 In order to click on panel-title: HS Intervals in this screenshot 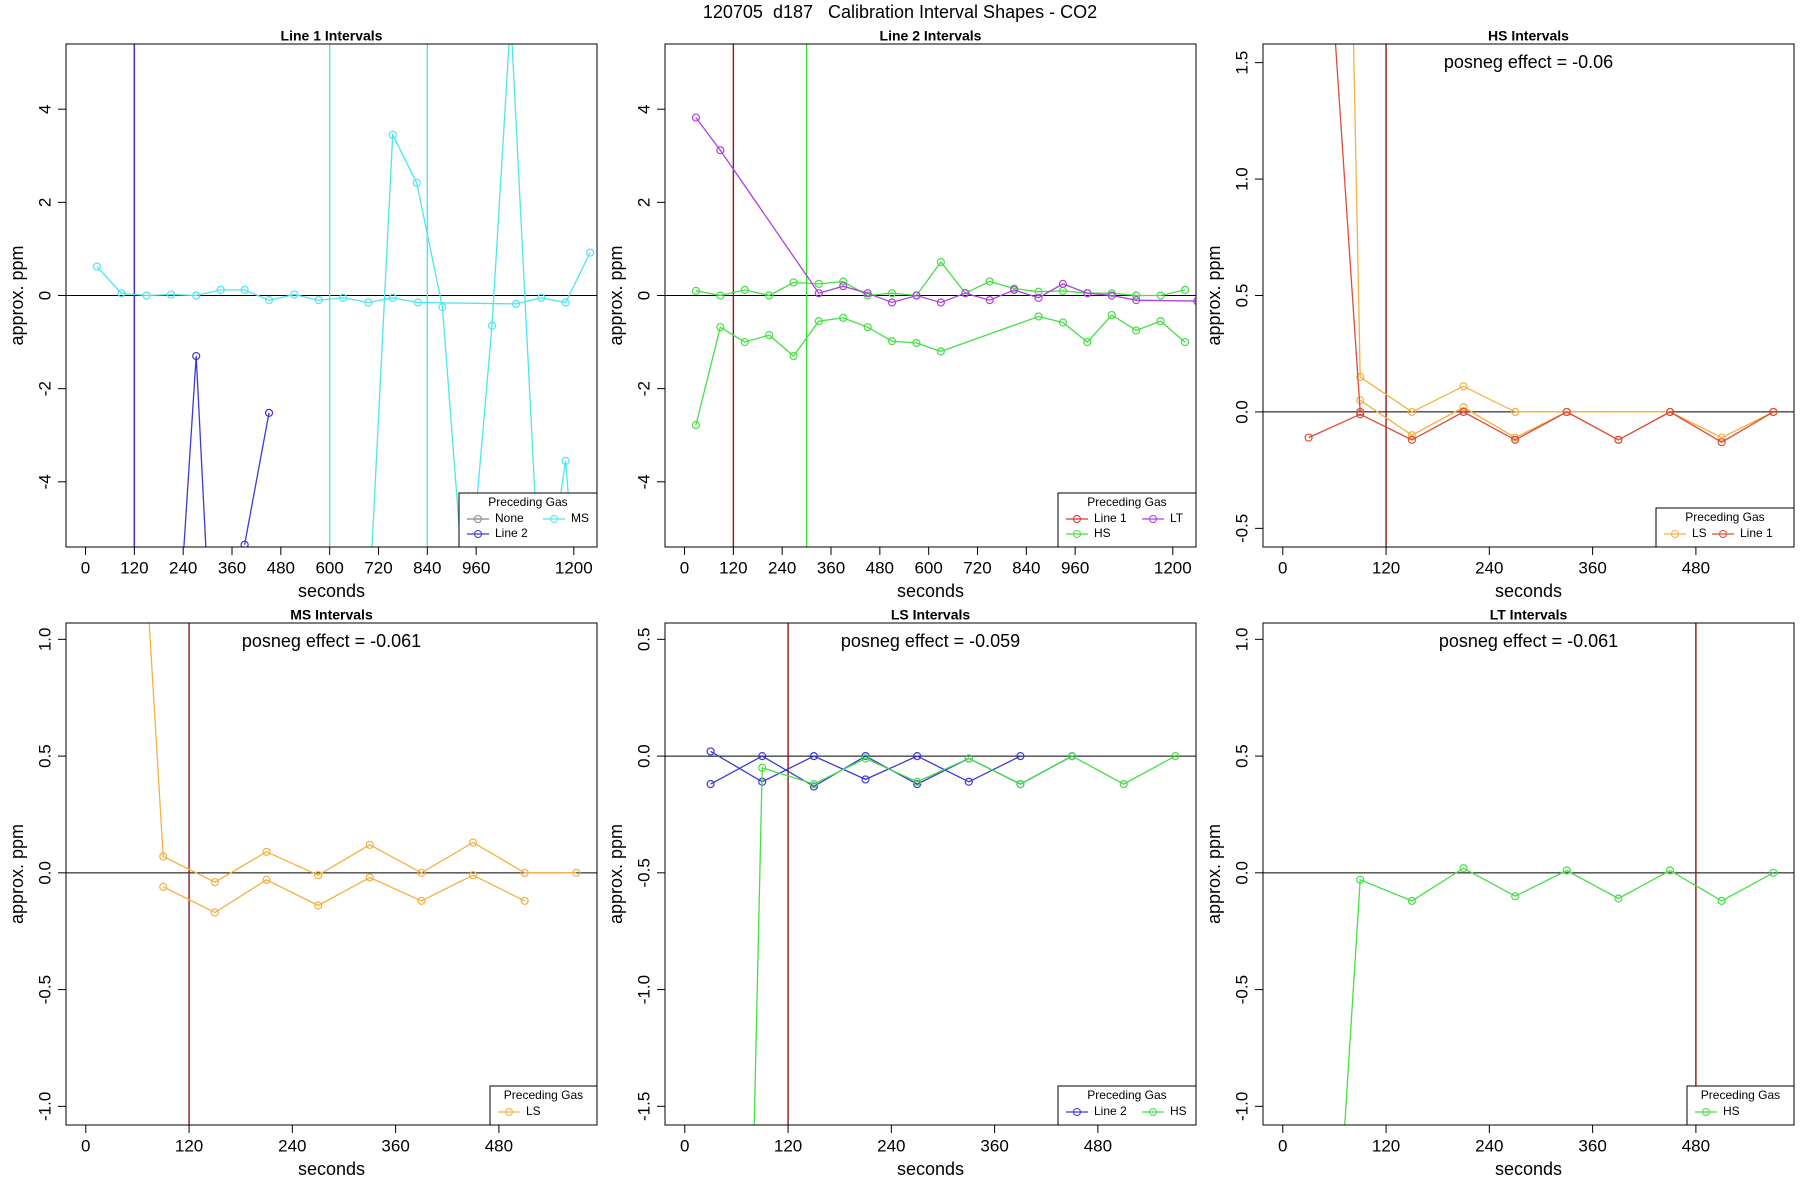, I will do `click(1528, 36)`.